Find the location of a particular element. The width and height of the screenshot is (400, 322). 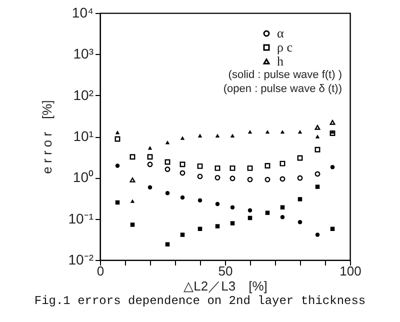

x-tick-label: 100 is located at coordinates (351, 271).